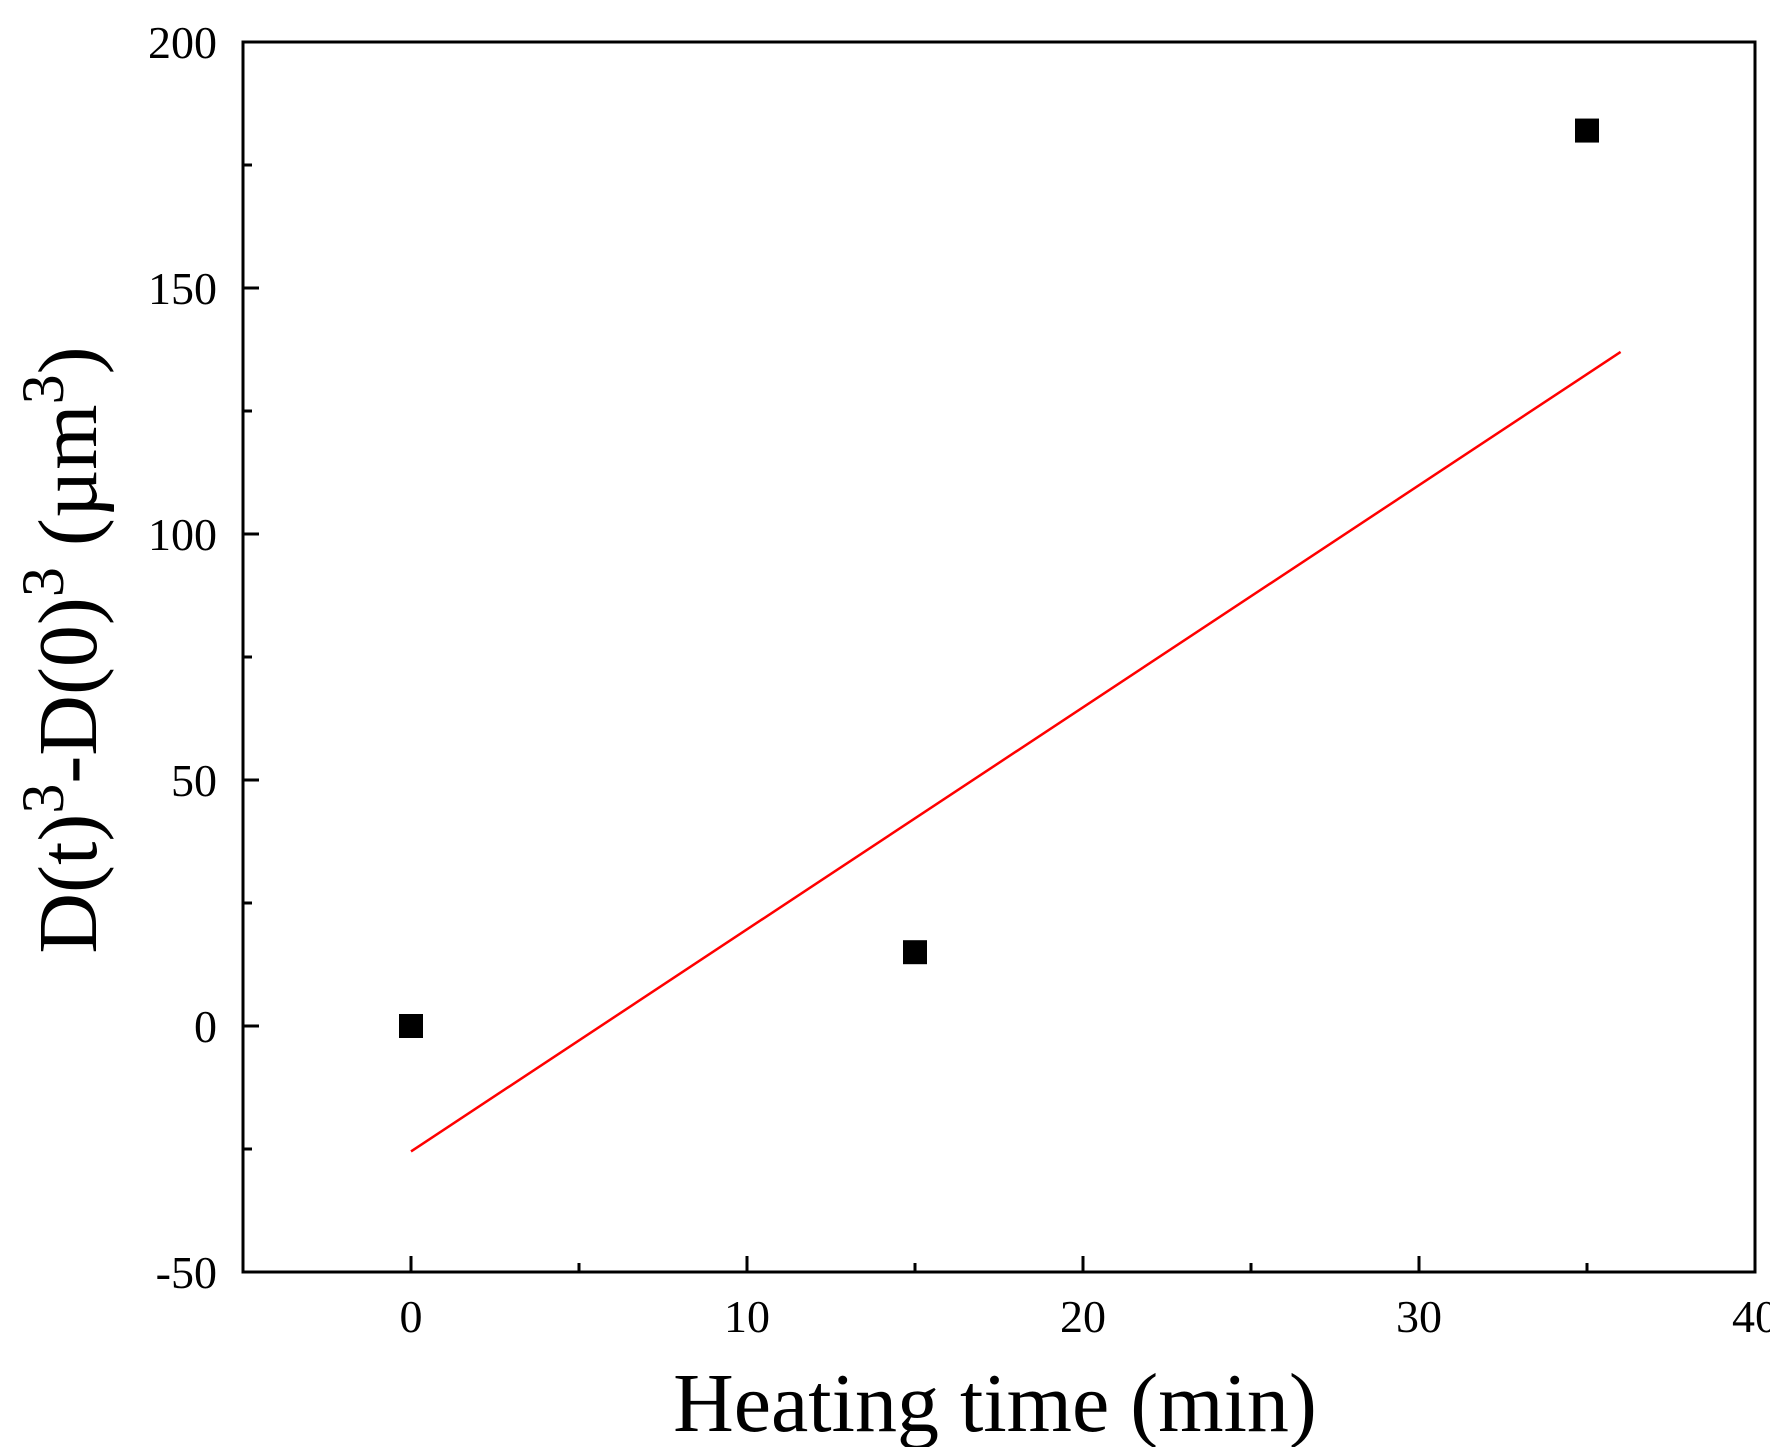  What do you see at coordinates (186, 1272) in the screenshot?
I see `y-tick-label: -50` at bounding box center [186, 1272].